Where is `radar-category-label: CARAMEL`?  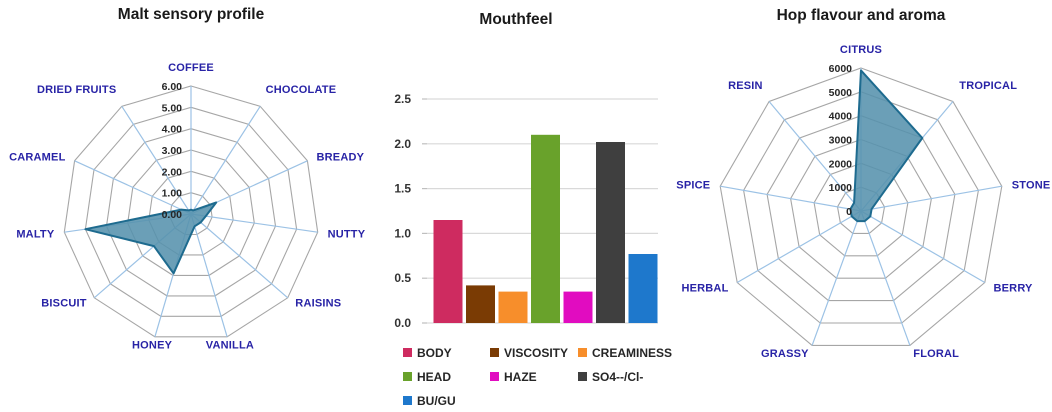
radar-category-label: CARAMEL is located at coordinates (37, 158).